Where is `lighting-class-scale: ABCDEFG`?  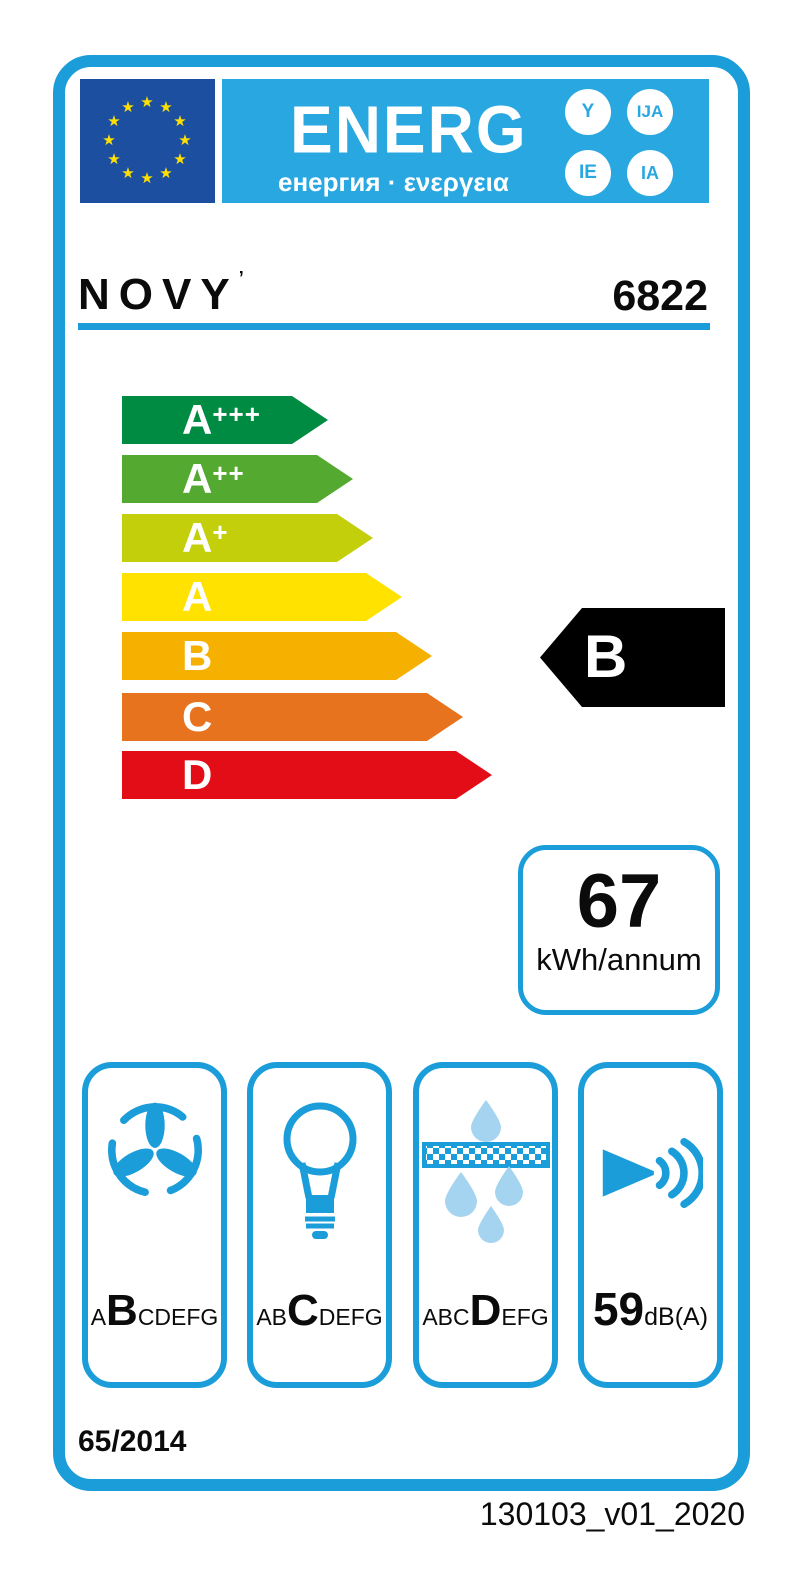
lighting-class-scale: ABCDEFG is located at coordinates (319, 1311).